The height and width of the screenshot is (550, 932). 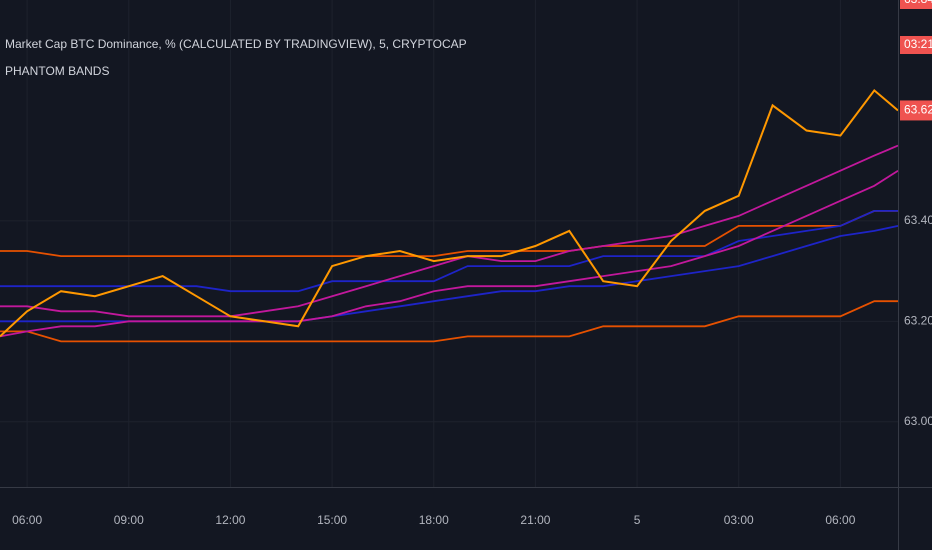 What do you see at coordinates (918, 320) in the screenshot?
I see `y-tick-label: 63.20` at bounding box center [918, 320].